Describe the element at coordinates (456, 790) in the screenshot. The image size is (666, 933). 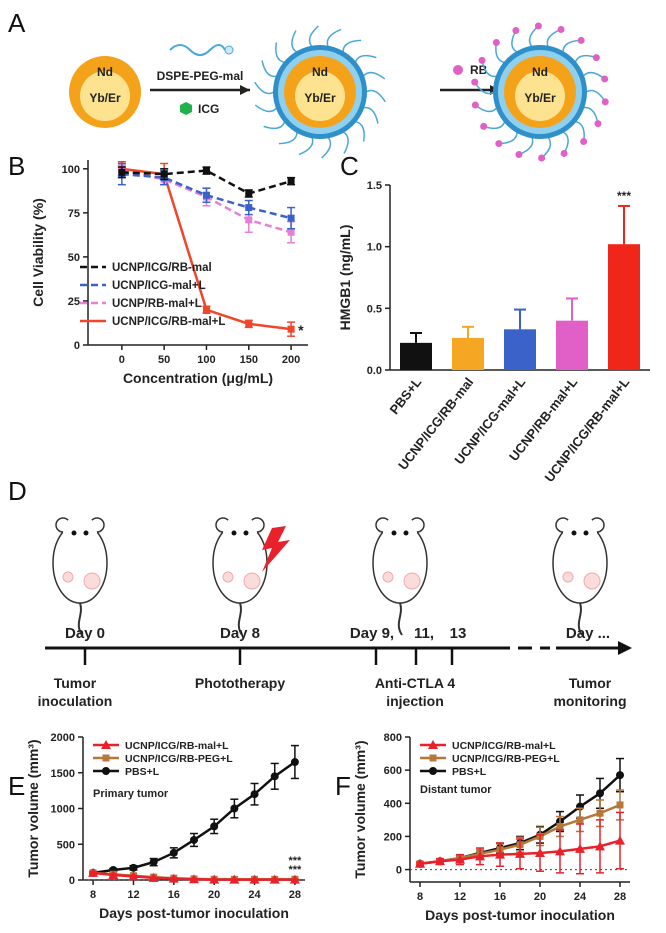
I see `chart-note: Distant tumor` at that location.